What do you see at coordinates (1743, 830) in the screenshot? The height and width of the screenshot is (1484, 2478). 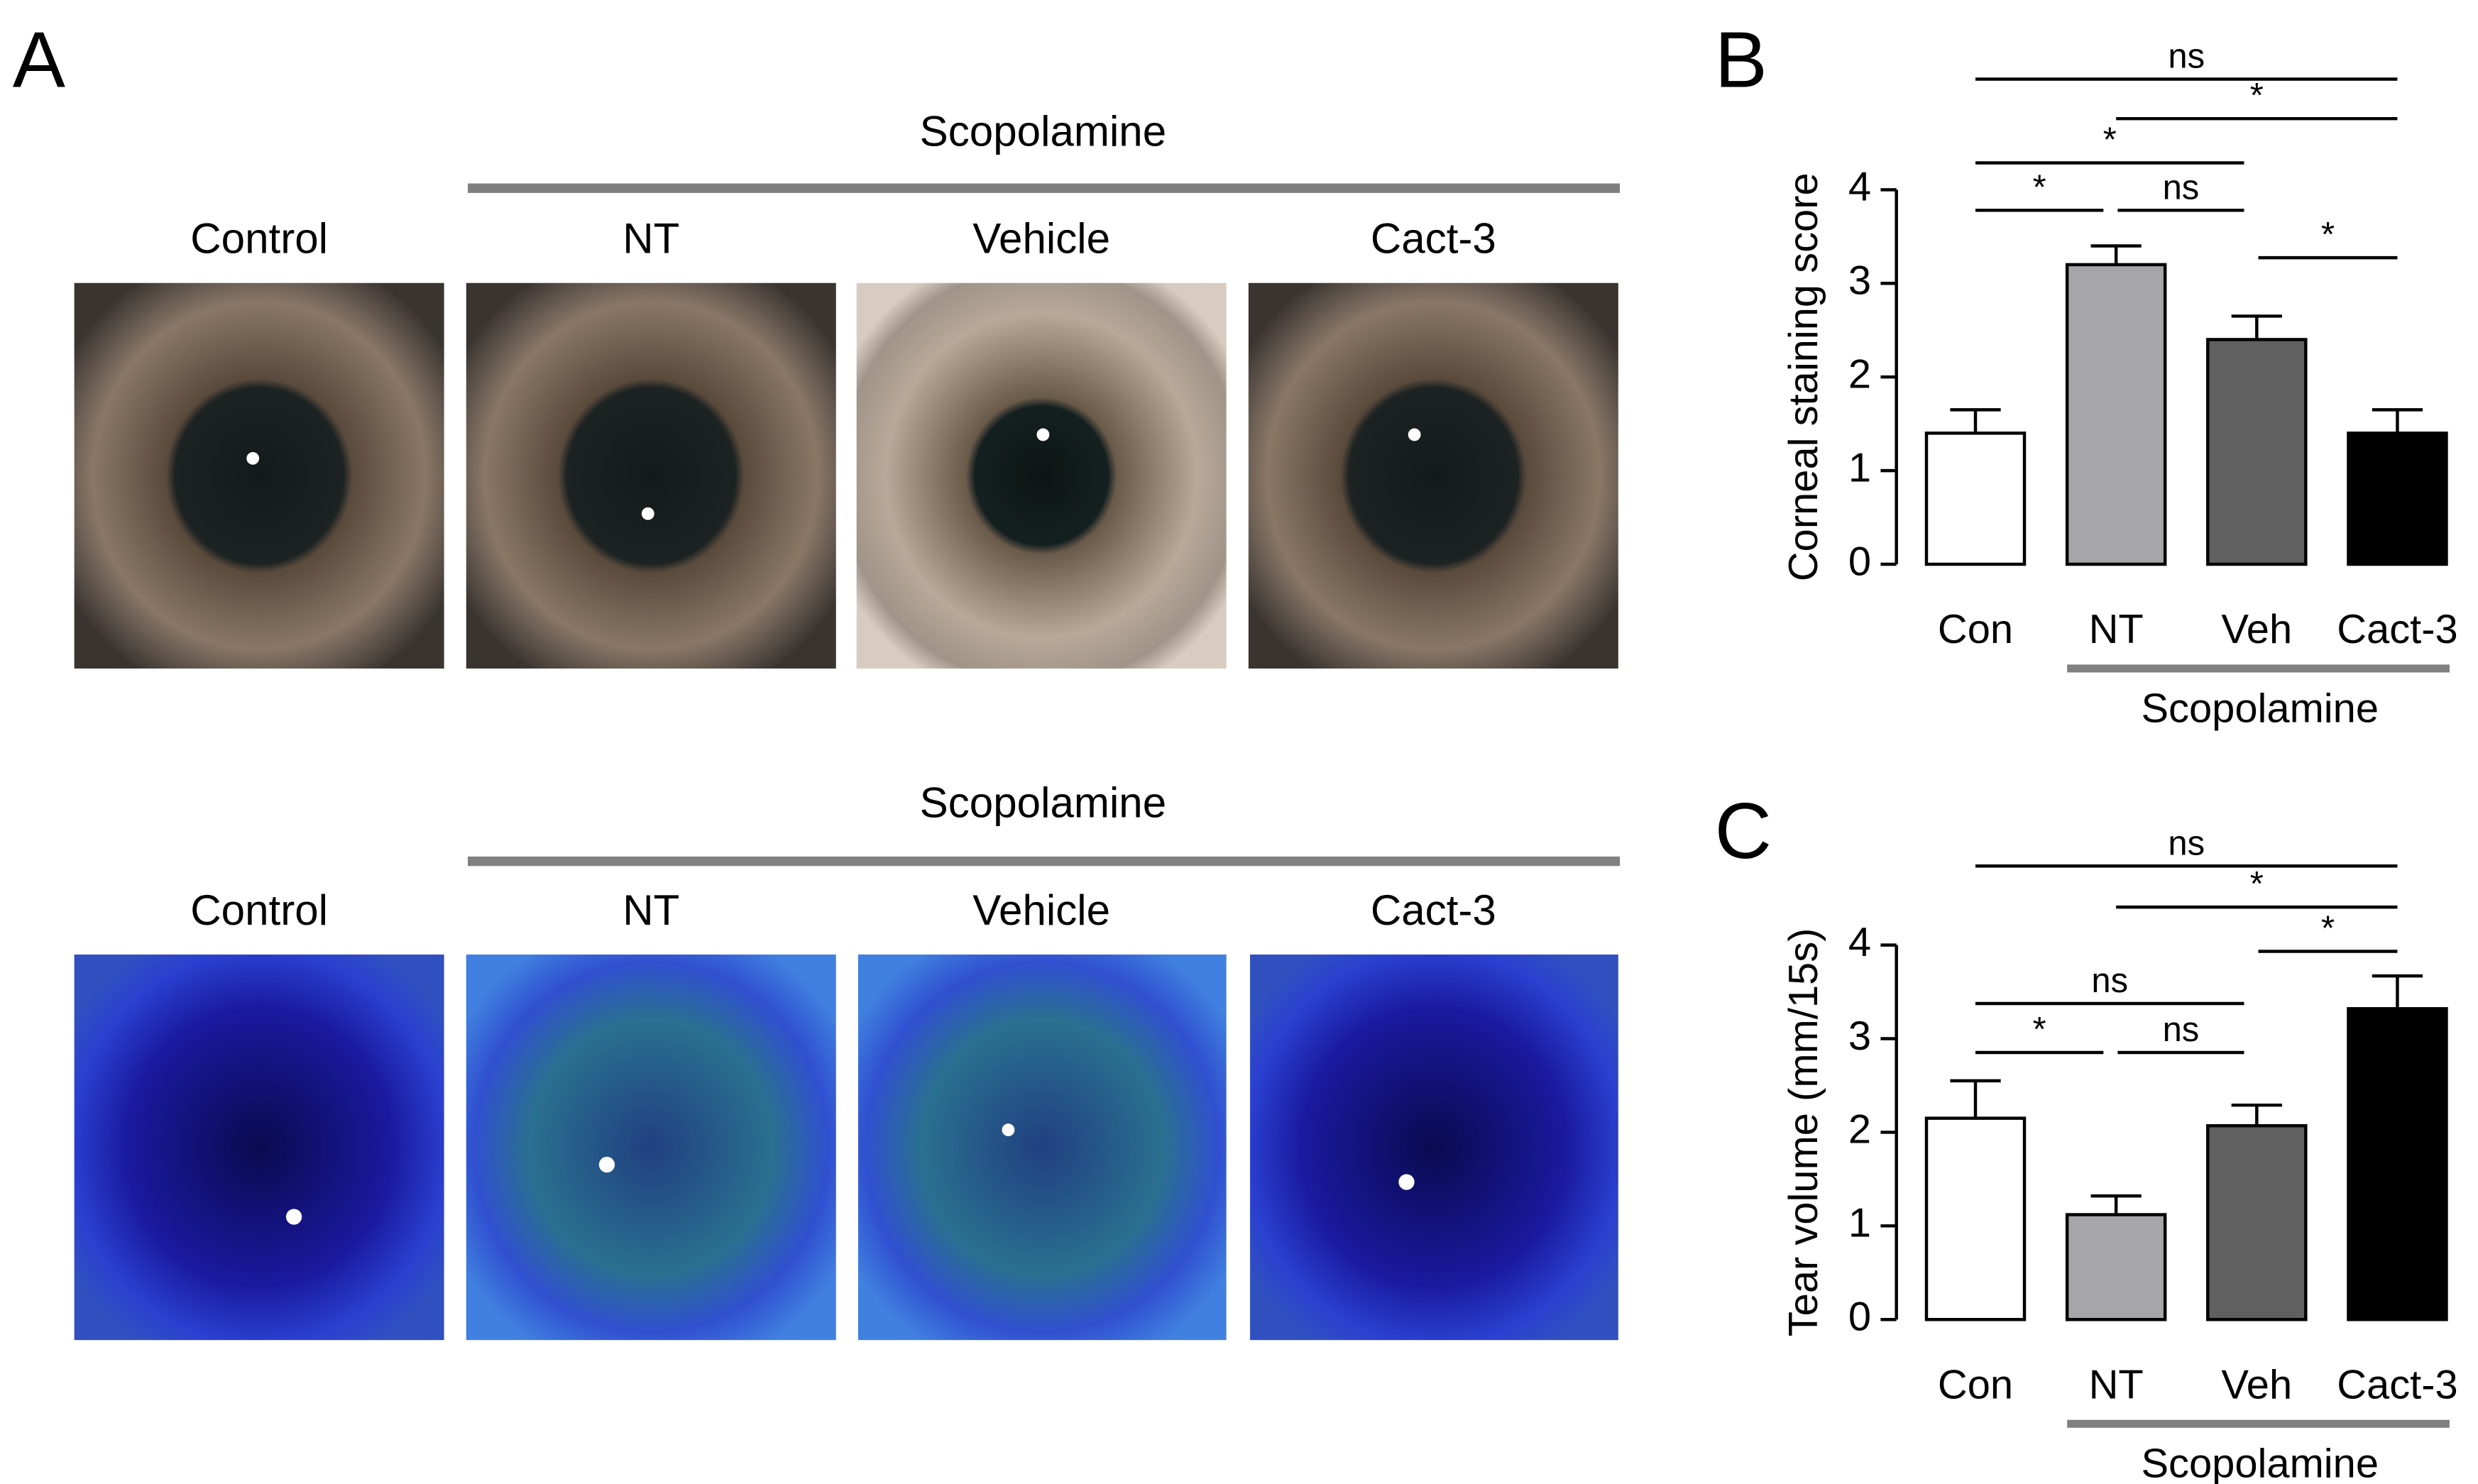 I see `panel-label: C` at bounding box center [1743, 830].